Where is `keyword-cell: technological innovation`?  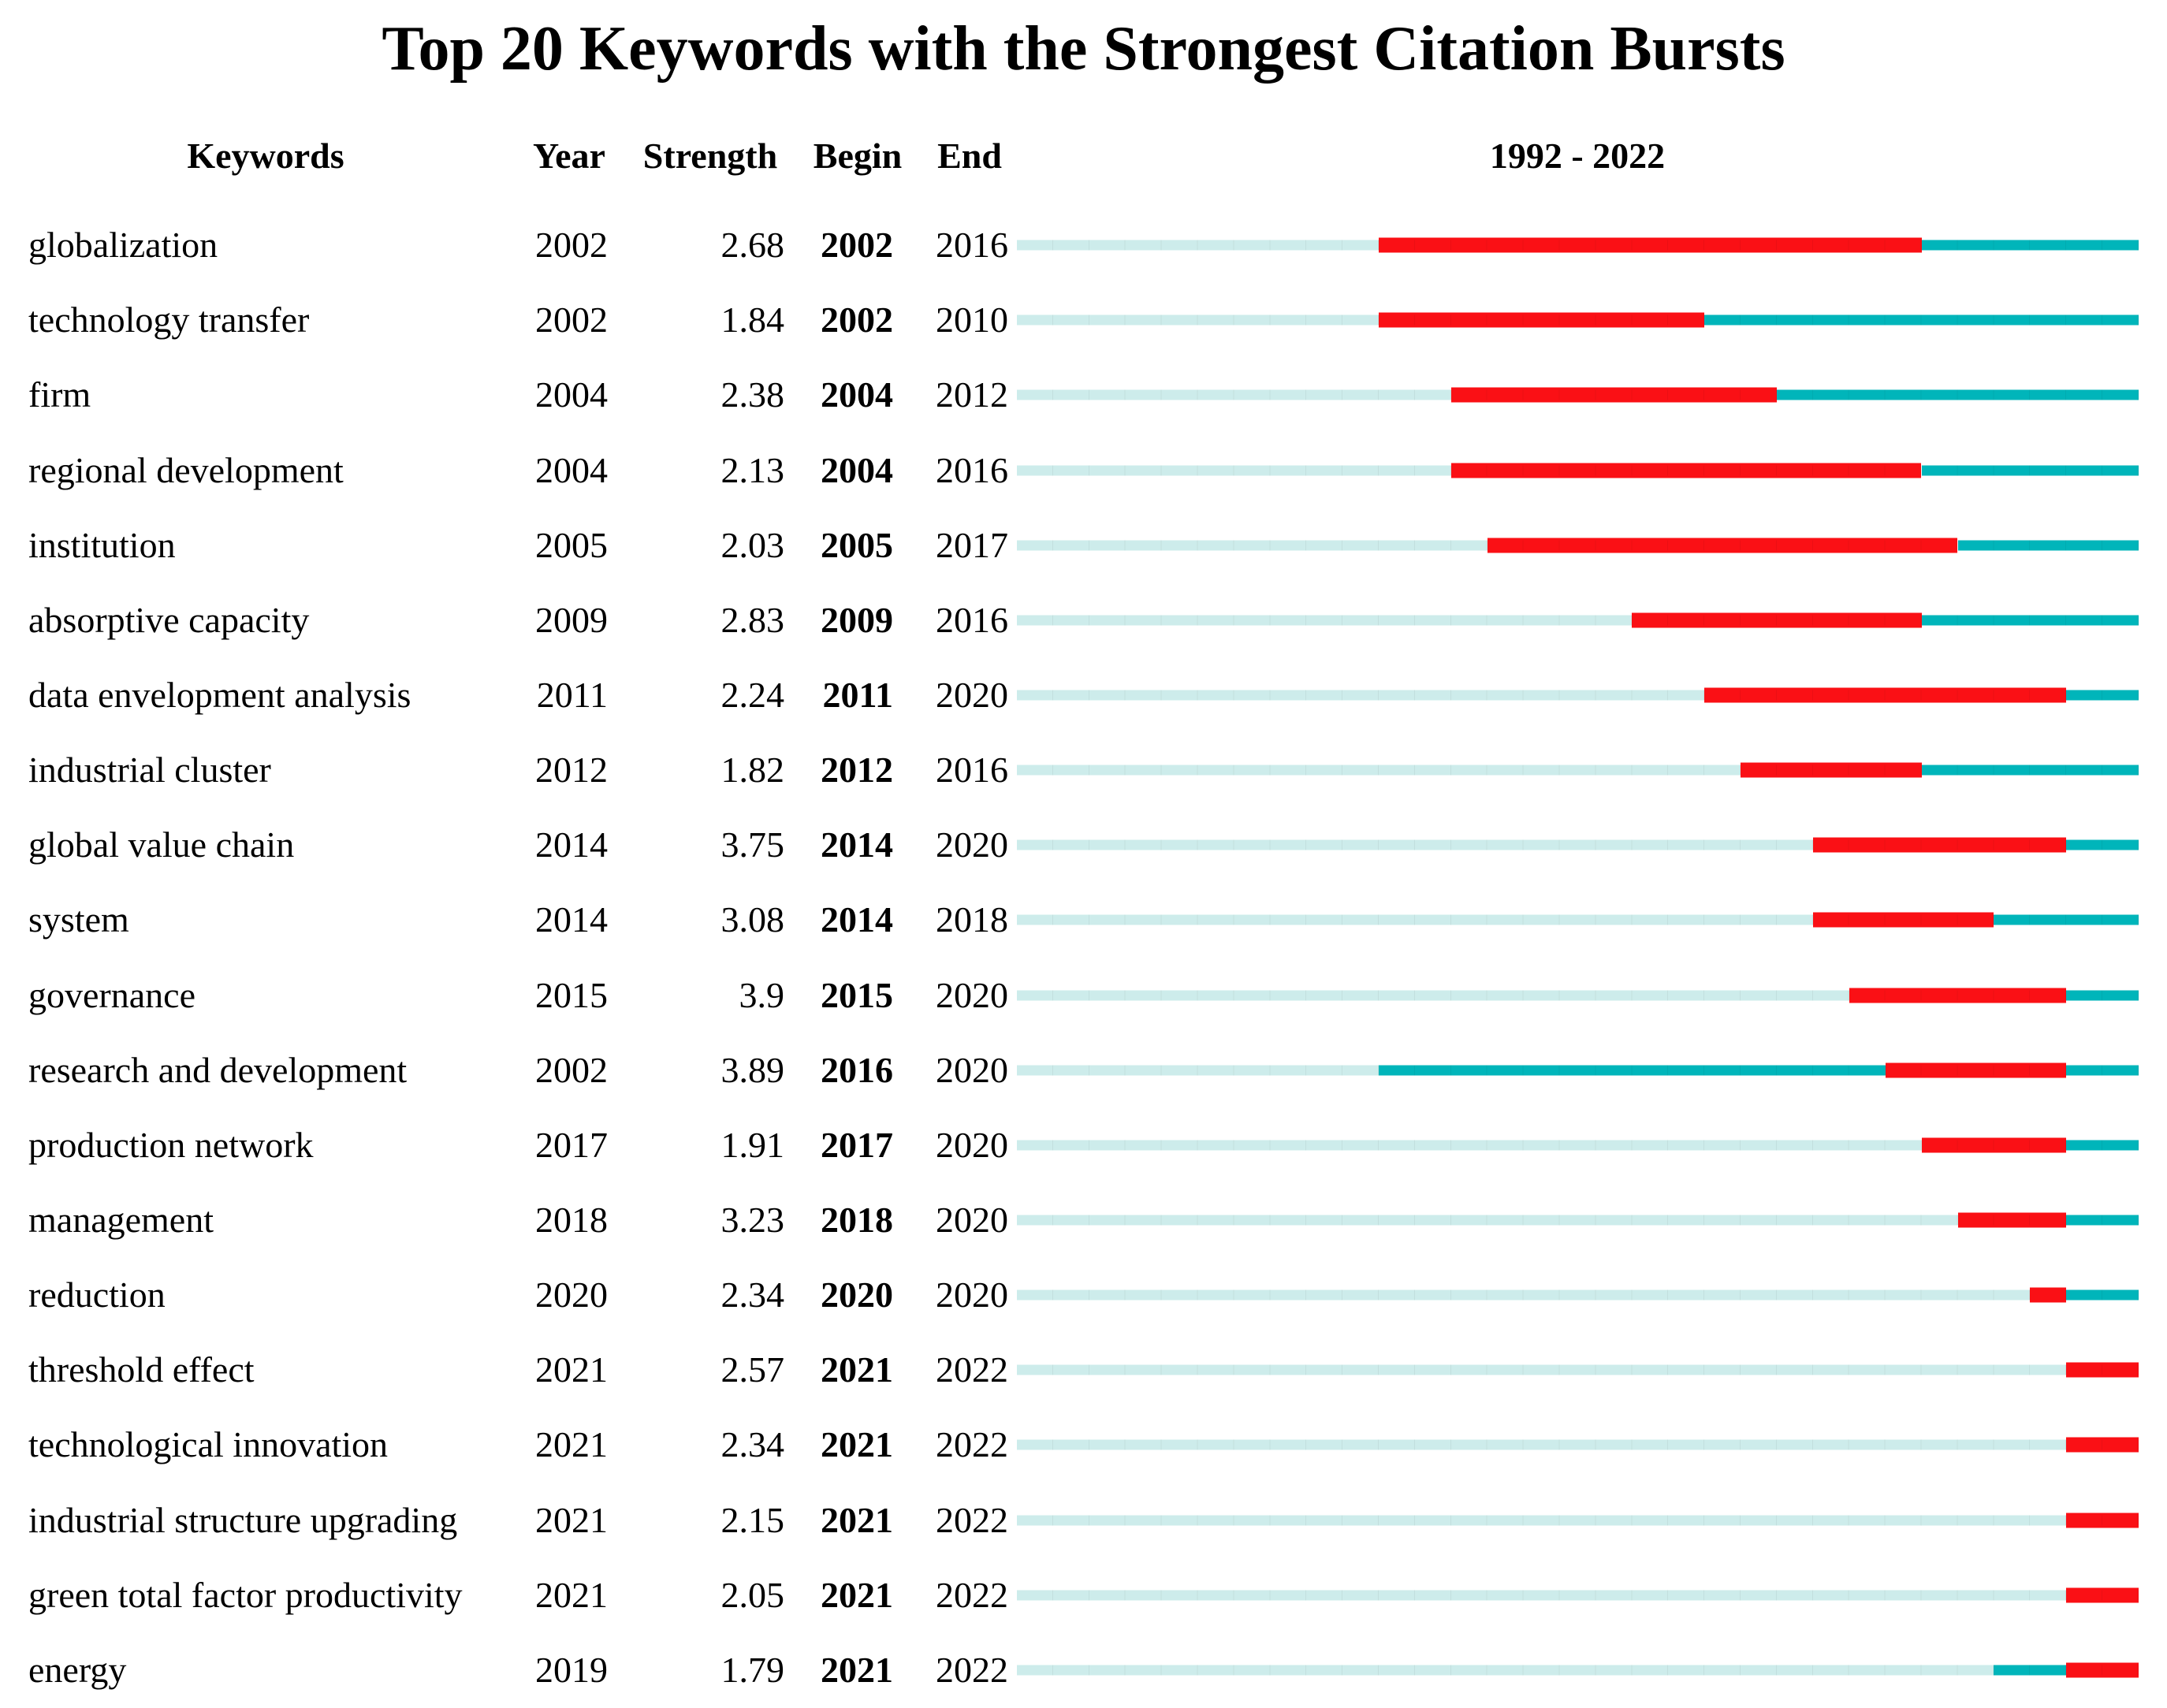 keyword-cell: technological innovation is located at coordinates (208, 1444).